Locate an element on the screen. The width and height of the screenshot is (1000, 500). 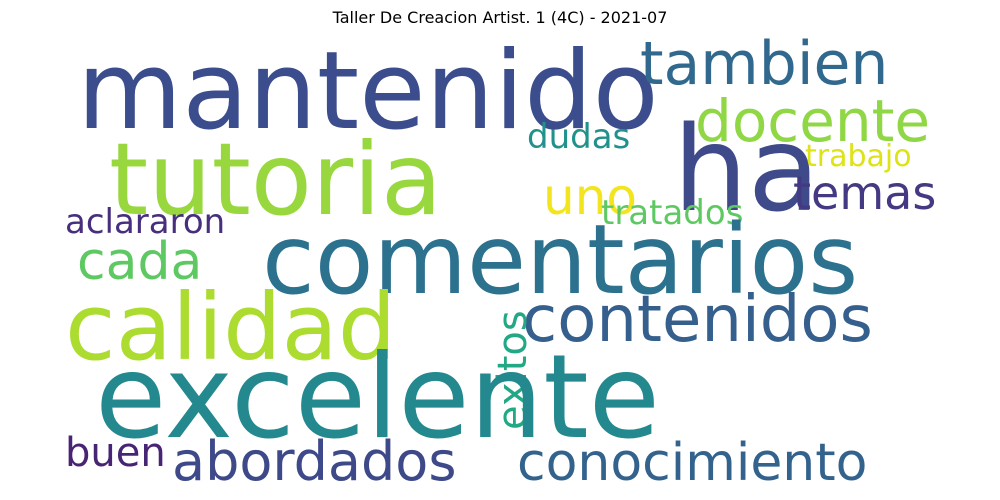
word-tambien: tambien is located at coordinates (764, 64).